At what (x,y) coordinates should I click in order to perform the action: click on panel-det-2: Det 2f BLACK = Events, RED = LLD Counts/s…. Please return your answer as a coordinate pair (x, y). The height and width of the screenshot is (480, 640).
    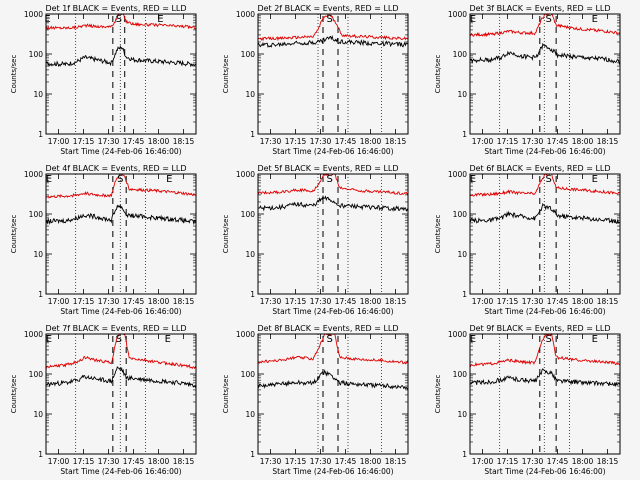
    Looking at the image, I should click on (315, 80).